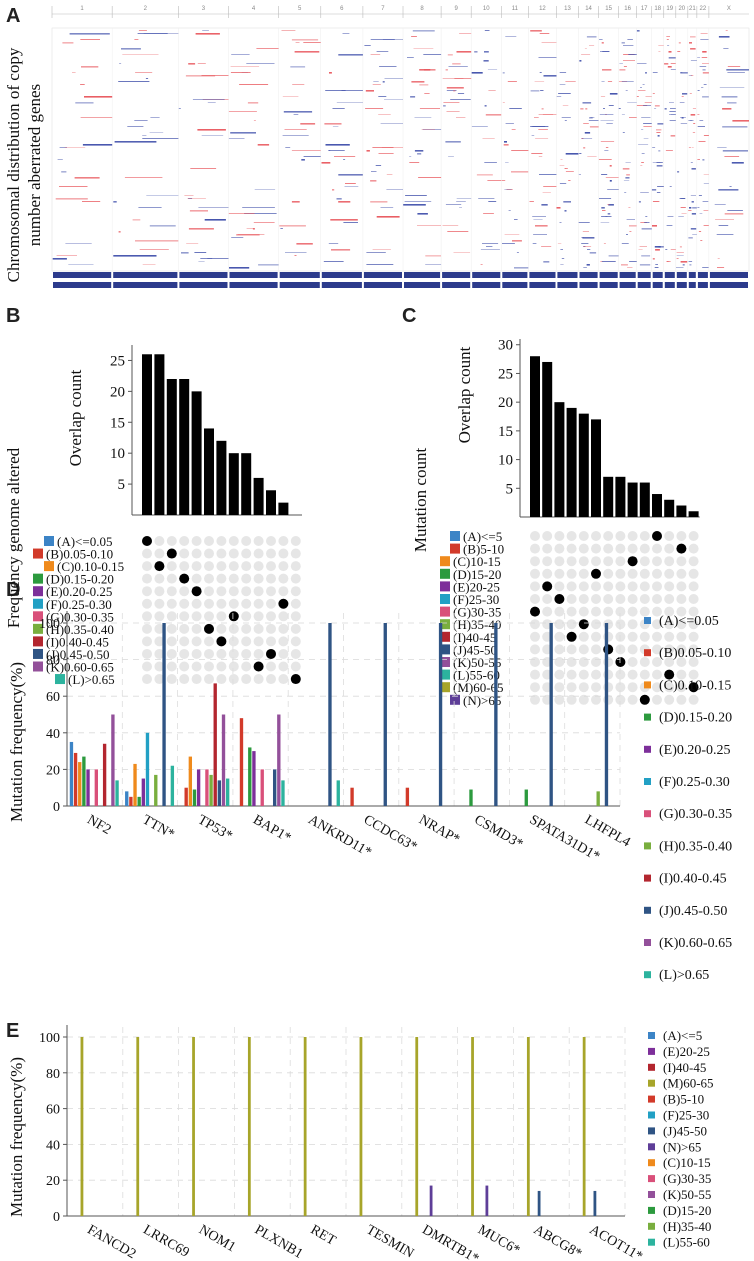  What do you see at coordinates (693, 879) in the screenshot?
I see `legend-label-8: (I)0.40-0.45` at bounding box center [693, 879].